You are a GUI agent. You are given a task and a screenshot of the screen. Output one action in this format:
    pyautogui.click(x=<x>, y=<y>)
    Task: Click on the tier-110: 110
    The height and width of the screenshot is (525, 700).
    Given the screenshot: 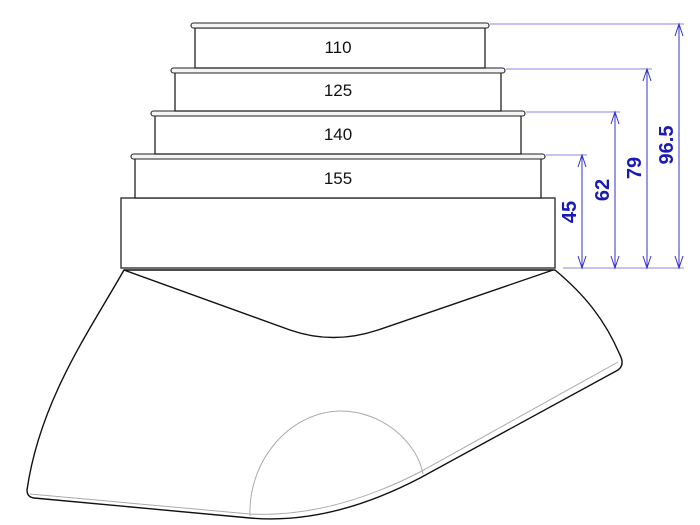 What is the action you would take?
    pyautogui.click(x=340, y=45)
    